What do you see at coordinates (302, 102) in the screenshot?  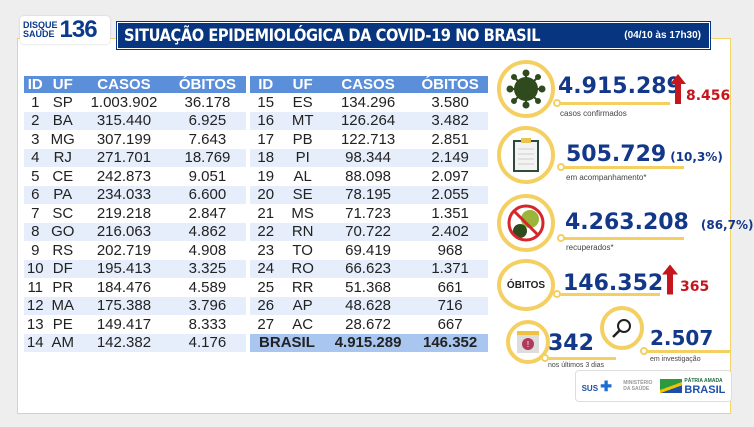 I see `table-cell: ES` at bounding box center [302, 102].